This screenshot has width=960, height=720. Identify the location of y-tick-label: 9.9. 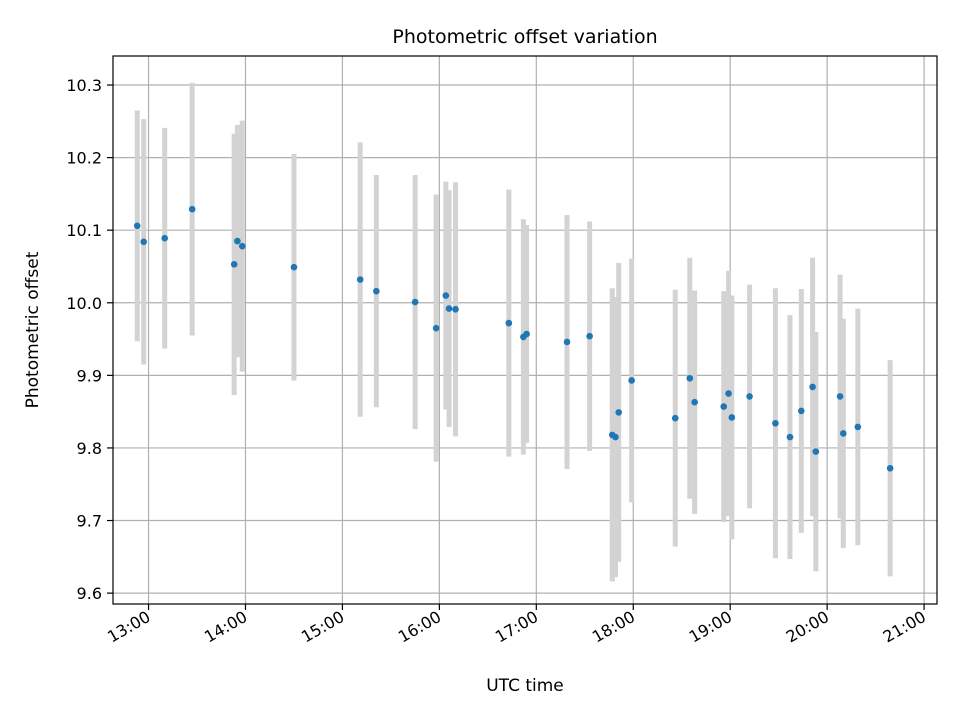
(89, 375).